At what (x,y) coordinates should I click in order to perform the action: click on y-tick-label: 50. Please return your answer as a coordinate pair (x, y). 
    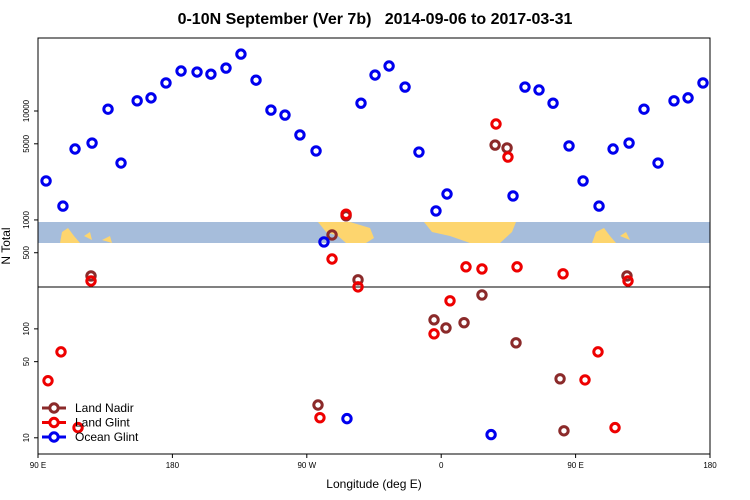
    Looking at the image, I should click on (26, 361).